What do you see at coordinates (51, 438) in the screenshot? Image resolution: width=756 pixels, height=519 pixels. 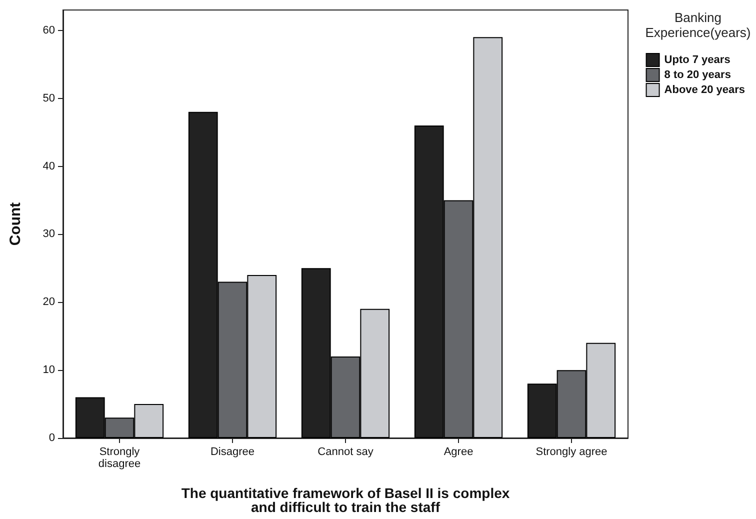 I see `y-tick-label: 0` at bounding box center [51, 438].